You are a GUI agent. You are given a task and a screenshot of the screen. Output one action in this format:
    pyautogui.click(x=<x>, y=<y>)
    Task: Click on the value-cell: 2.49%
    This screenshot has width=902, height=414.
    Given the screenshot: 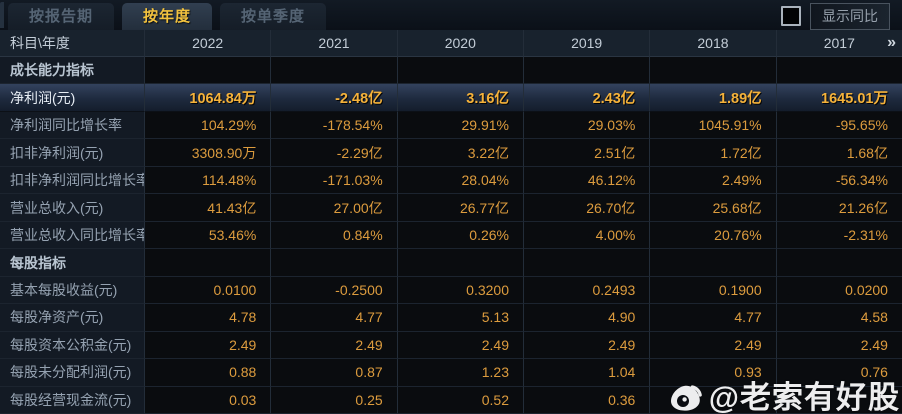 What is the action you would take?
    pyautogui.click(x=713, y=180)
    